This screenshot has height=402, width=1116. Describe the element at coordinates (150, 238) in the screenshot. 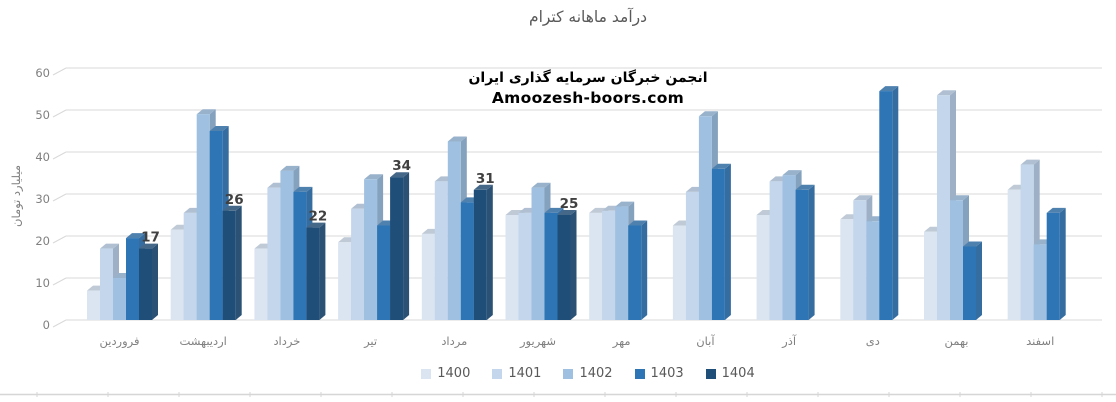

I see `data-label-1404-1: 17` at that location.